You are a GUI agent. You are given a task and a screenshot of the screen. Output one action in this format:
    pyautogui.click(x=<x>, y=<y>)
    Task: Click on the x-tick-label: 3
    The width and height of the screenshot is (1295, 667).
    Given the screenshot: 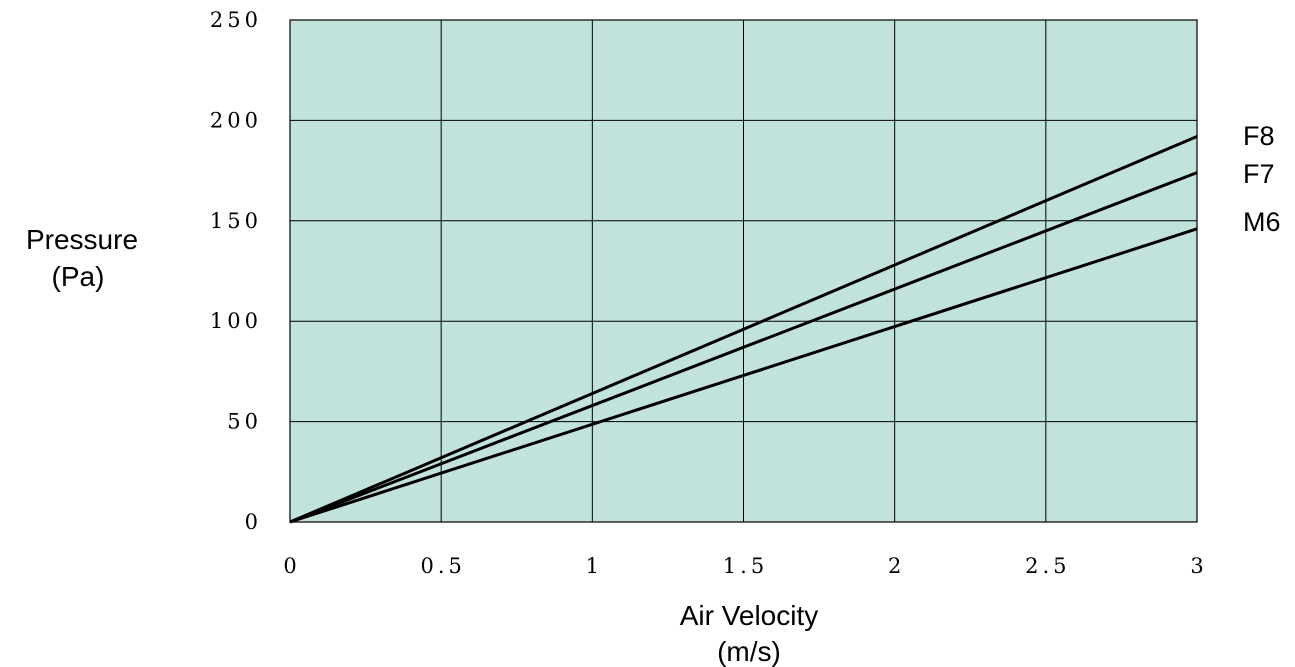 What is the action you would take?
    pyautogui.click(x=1198, y=566)
    